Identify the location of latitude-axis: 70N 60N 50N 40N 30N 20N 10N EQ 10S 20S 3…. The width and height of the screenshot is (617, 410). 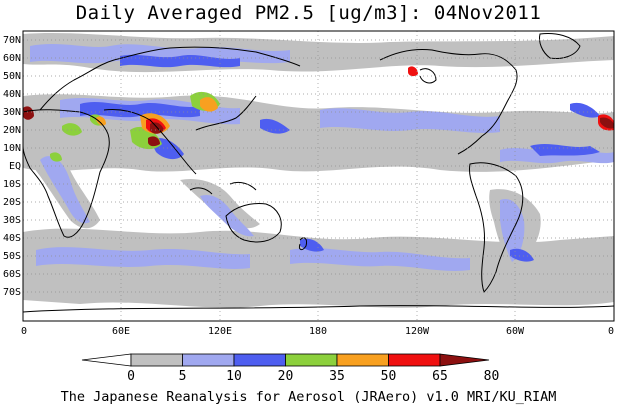
(12, 166).